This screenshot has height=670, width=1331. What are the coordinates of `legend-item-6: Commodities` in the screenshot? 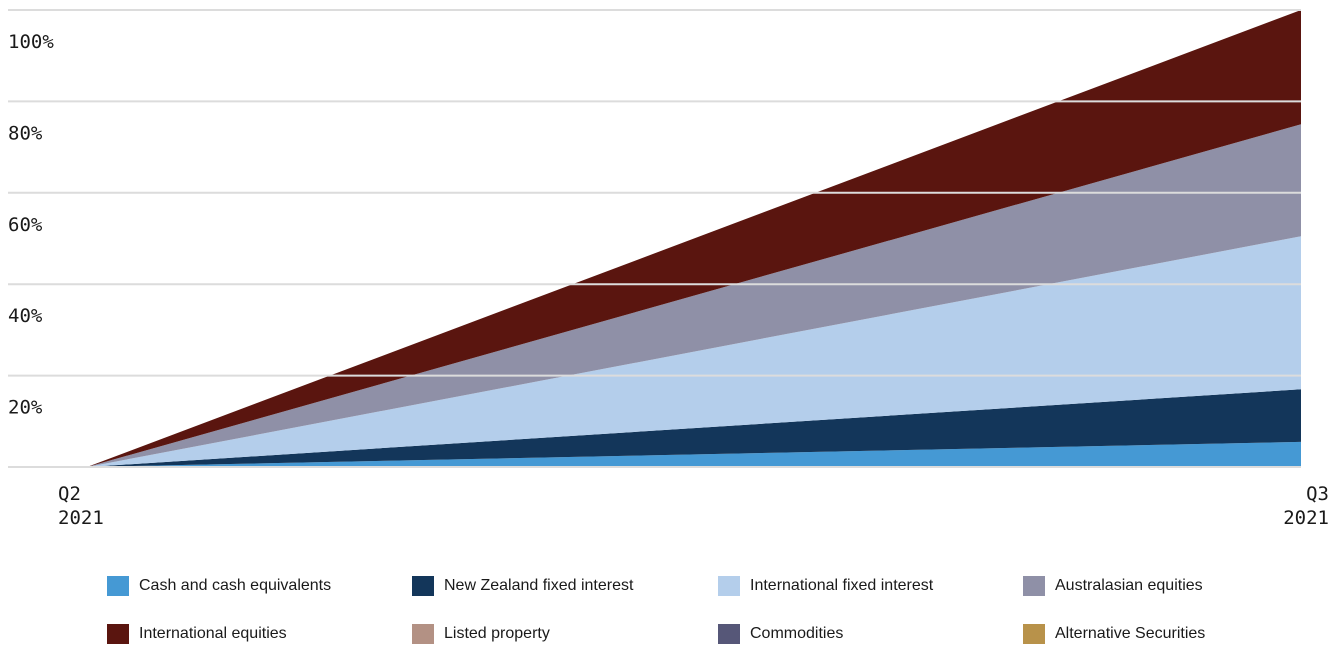 It's located at (780, 634).